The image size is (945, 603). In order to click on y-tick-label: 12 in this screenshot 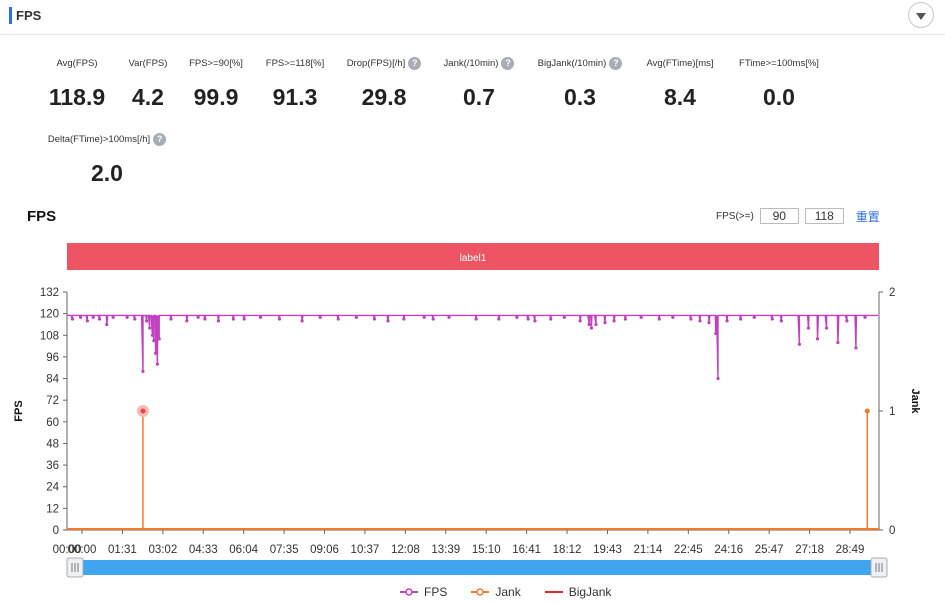, I will do `click(52, 509)`.